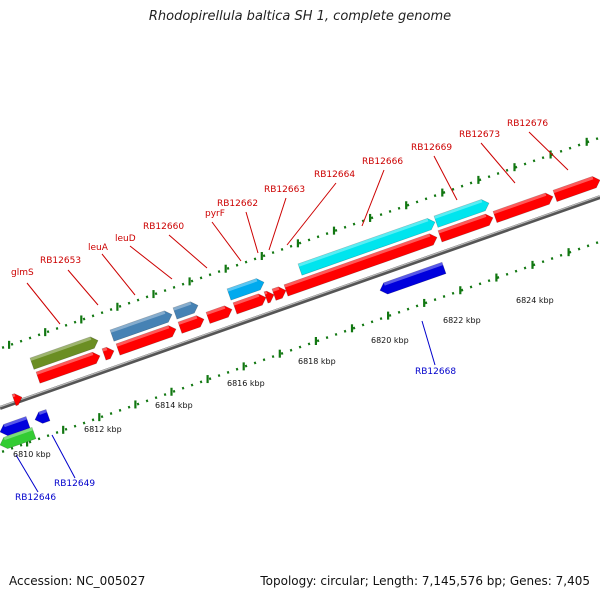  I want to click on gene-label-forward: pyrF, so click(215, 214).